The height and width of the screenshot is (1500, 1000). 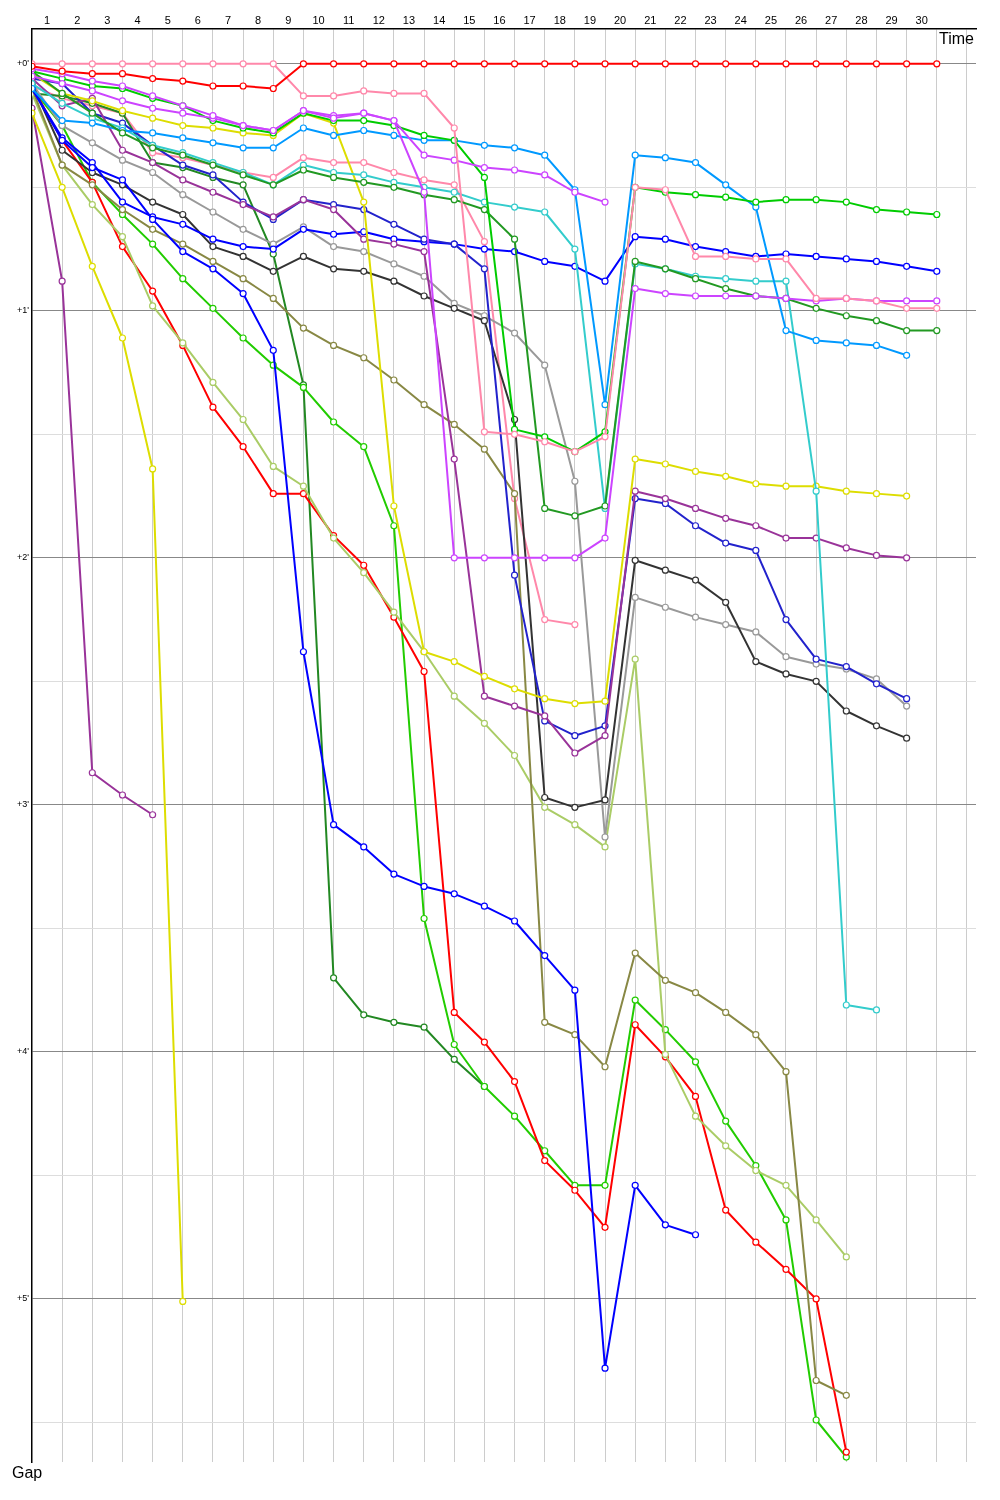 I want to click on x-tick-label: 28, so click(x=861, y=19).